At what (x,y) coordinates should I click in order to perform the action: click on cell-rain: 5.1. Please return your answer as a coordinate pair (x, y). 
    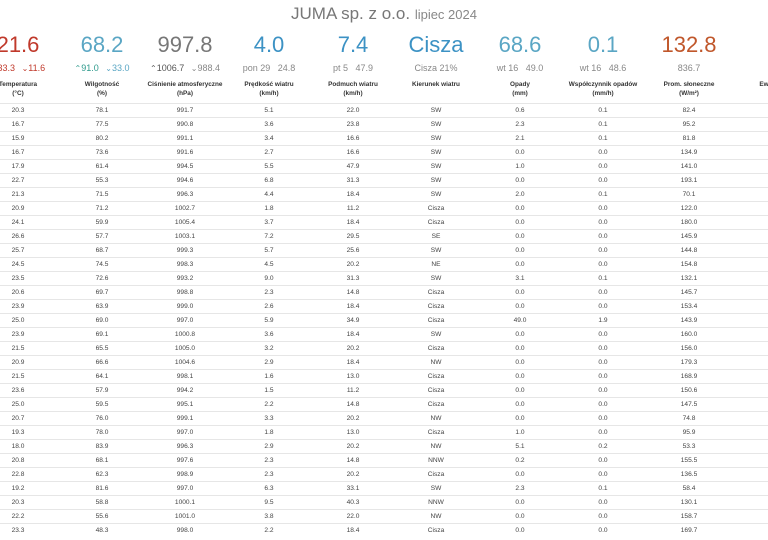
    Looking at the image, I should click on (520, 446).